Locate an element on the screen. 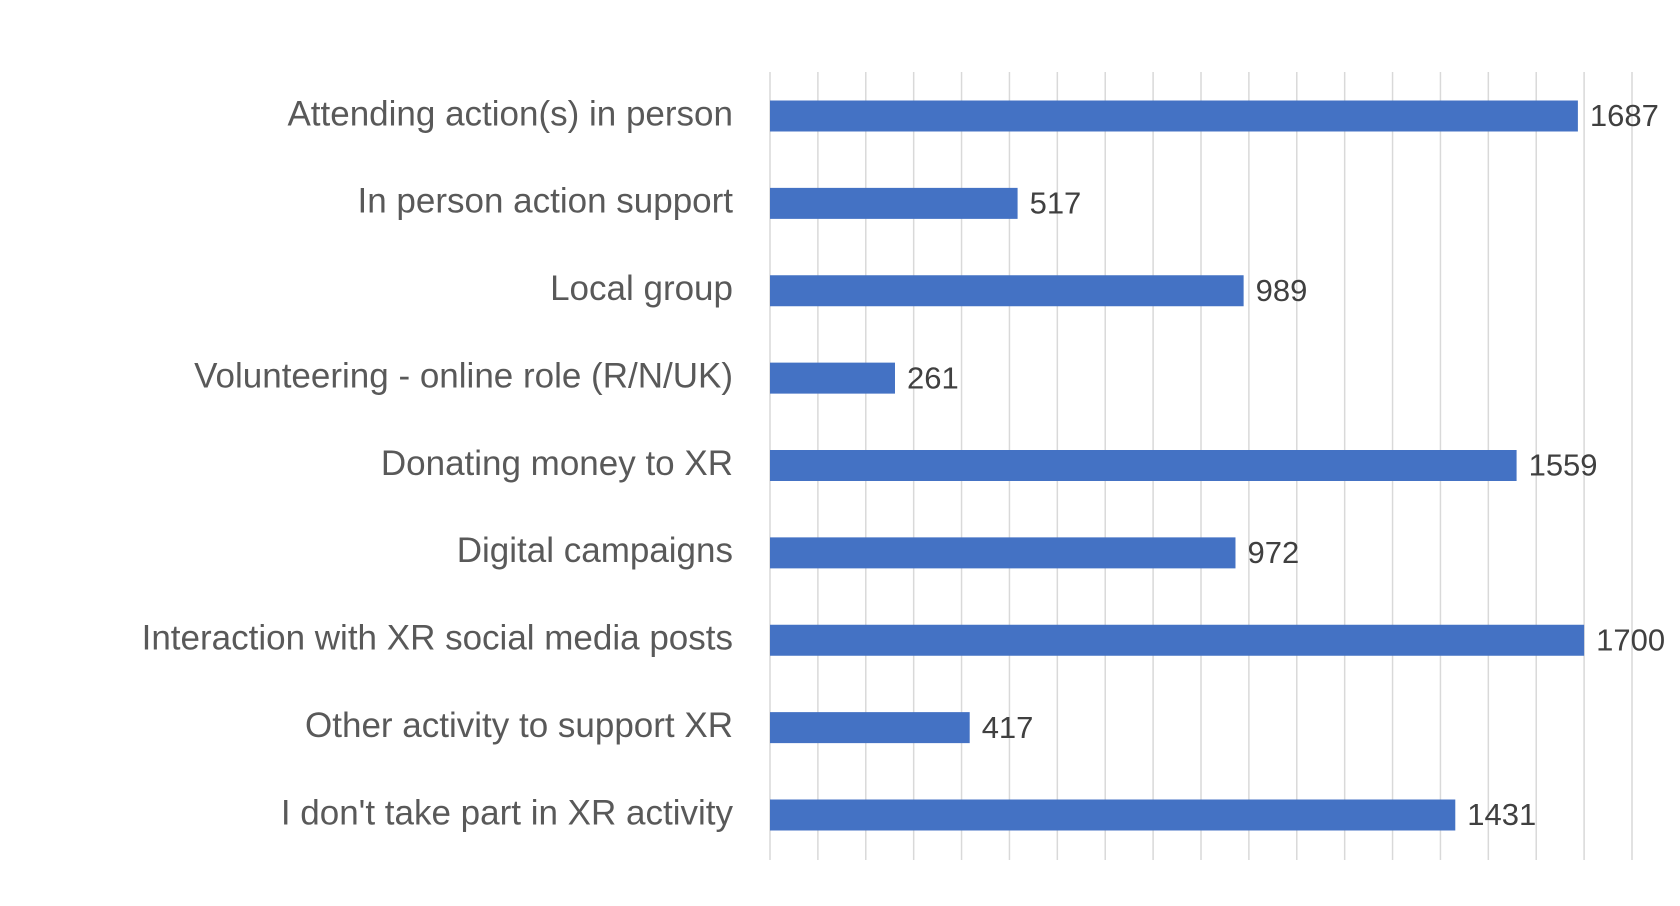  category-label: Attending action(s) in person is located at coordinates (510, 113).